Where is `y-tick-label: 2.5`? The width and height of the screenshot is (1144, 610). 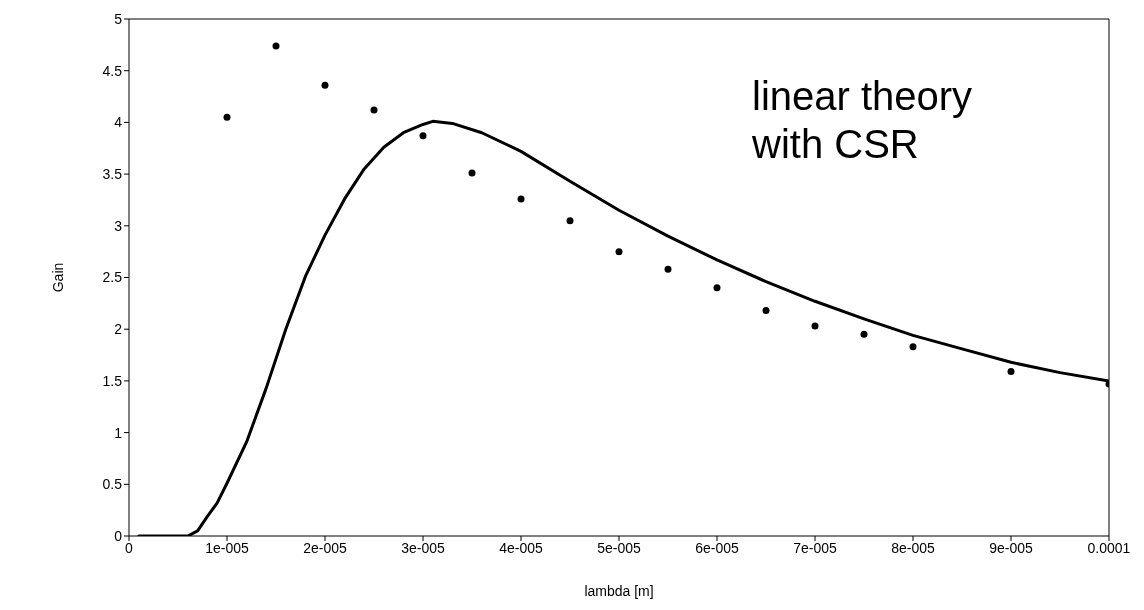 y-tick-label: 2.5 is located at coordinates (112, 277).